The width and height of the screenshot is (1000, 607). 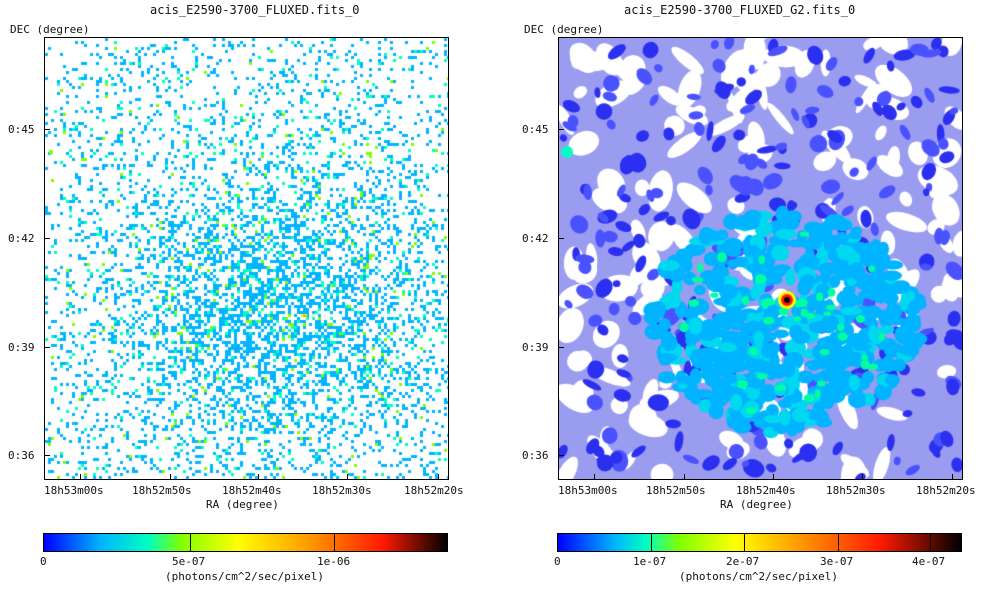 I want to click on left-x-tick-label: 18h52m30s, so click(x=342, y=490).